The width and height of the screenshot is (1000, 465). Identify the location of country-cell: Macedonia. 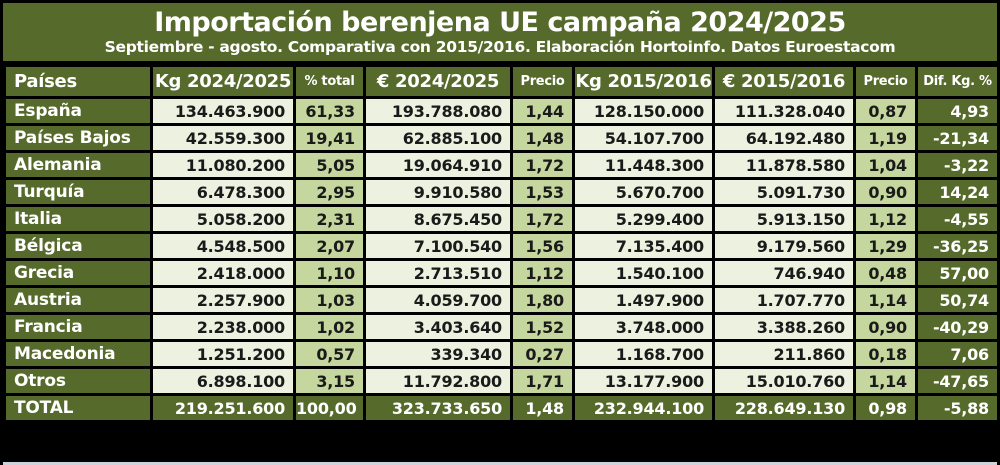
(78, 354).